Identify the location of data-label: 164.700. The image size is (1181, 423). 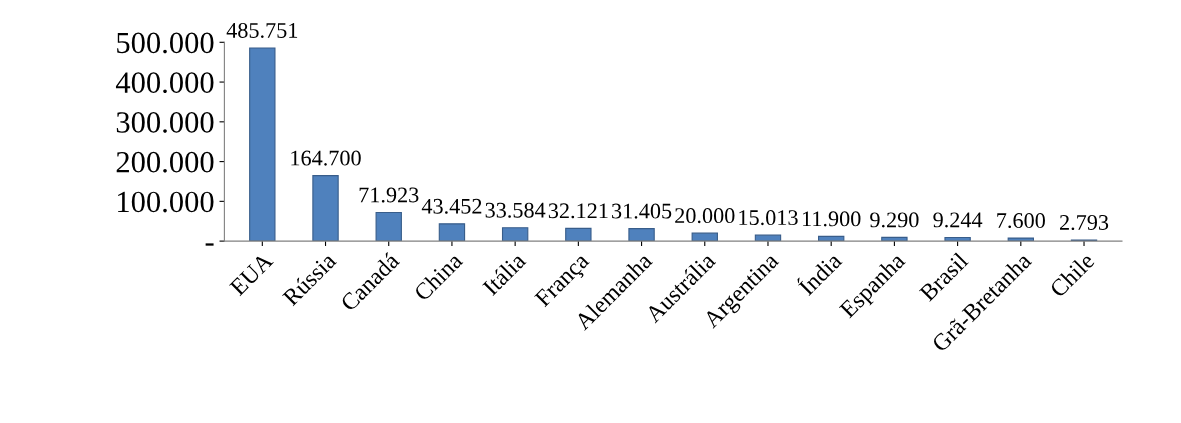
(326, 158).